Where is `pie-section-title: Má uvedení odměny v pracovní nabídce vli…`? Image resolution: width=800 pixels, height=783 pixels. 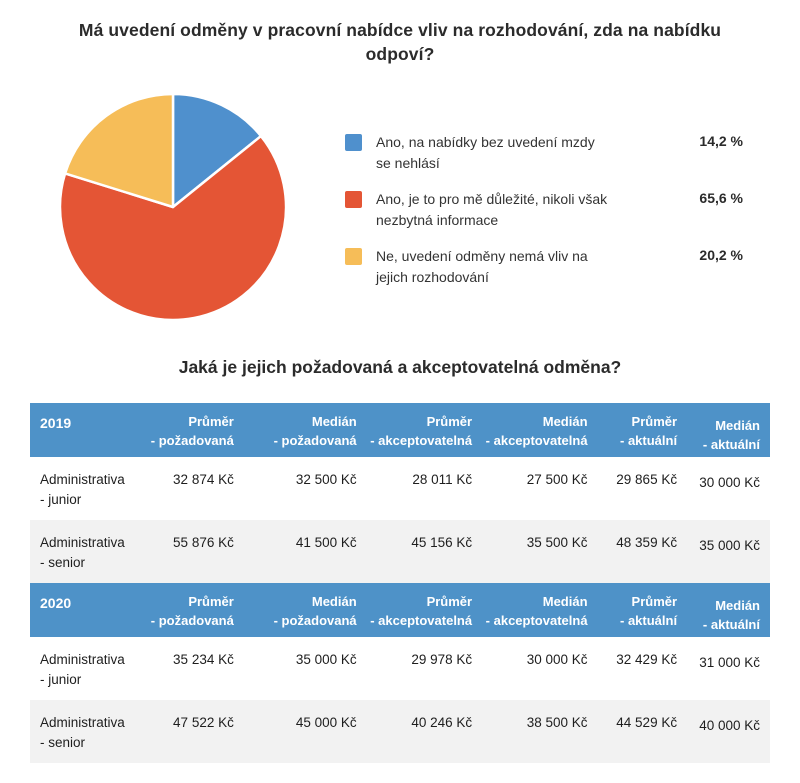 pie-section-title: Má uvedení odměny v pracovní nabídce vli… is located at coordinates (400, 42).